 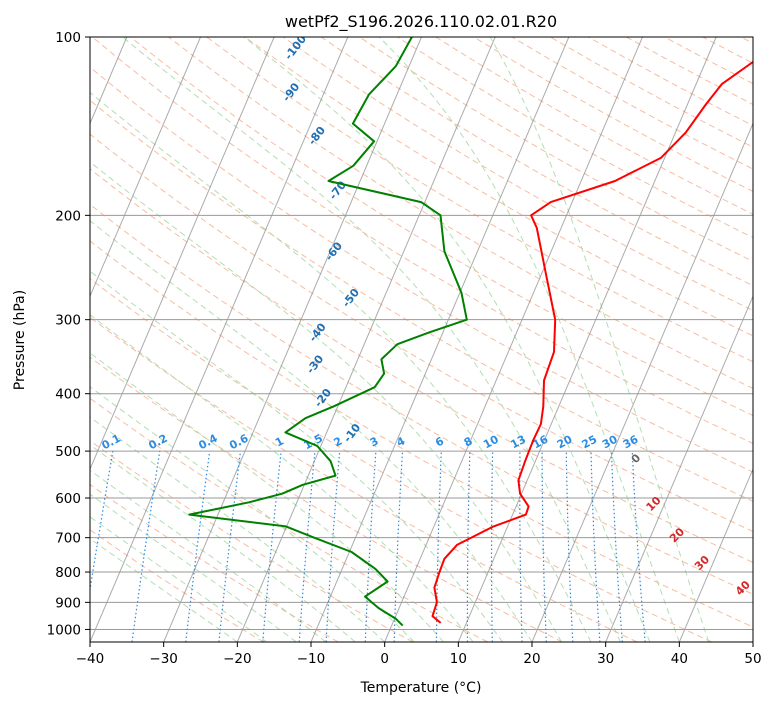 I want to click on moist-adiabat-label: -60, so click(x=334, y=251).